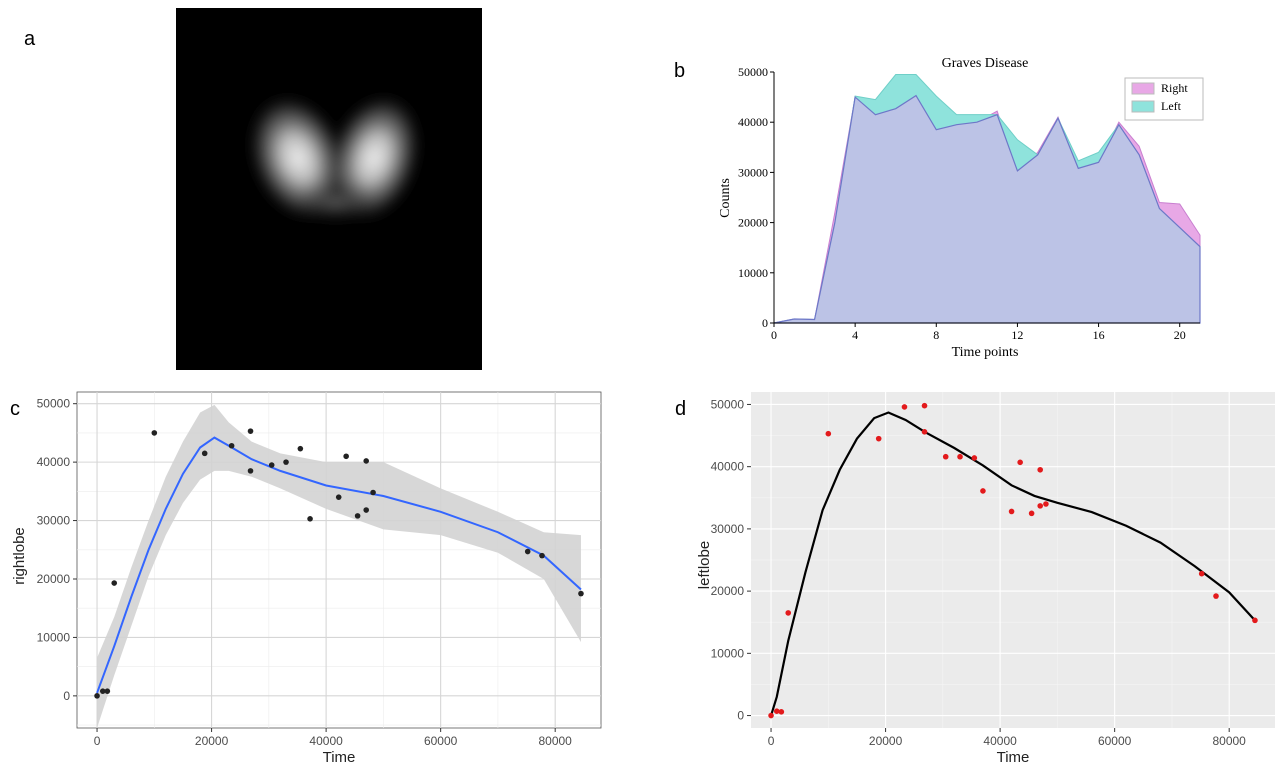 This screenshot has height=766, width=1280. What do you see at coordinates (985, 63) in the screenshot?
I see `chart-b-title: Graves Disease` at bounding box center [985, 63].